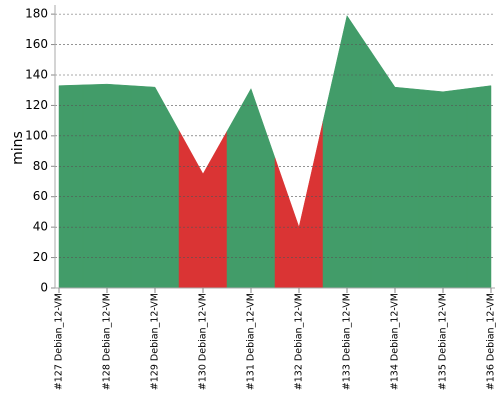 This screenshot has height=400, width=500. I want to click on x-tick-label: #130 Debian_12-VM, so click(203, 341).